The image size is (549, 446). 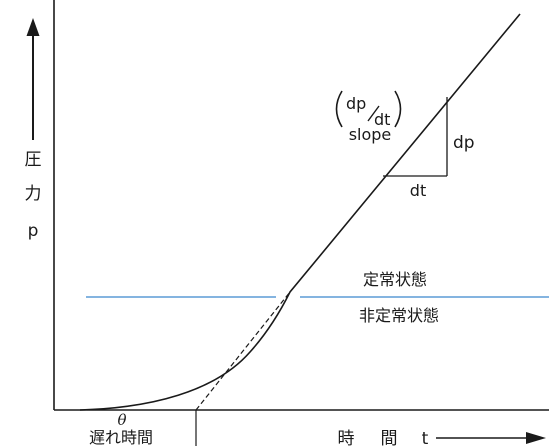 What do you see at coordinates (399, 315) in the screenshot?
I see `unsteady-state-label: 非定常状態` at bounding box center [399, 315].